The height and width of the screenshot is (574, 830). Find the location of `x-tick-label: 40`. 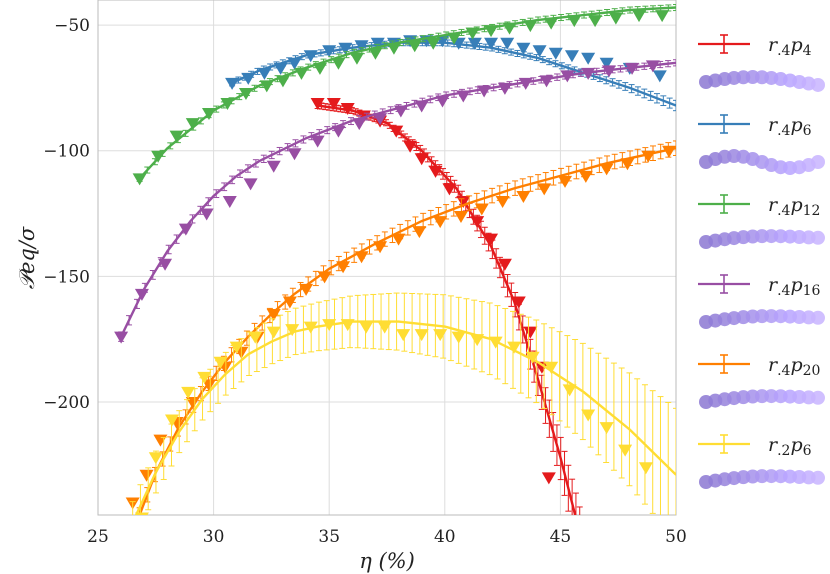

x-tick-label: 40 is located at coordinates (445, 537).